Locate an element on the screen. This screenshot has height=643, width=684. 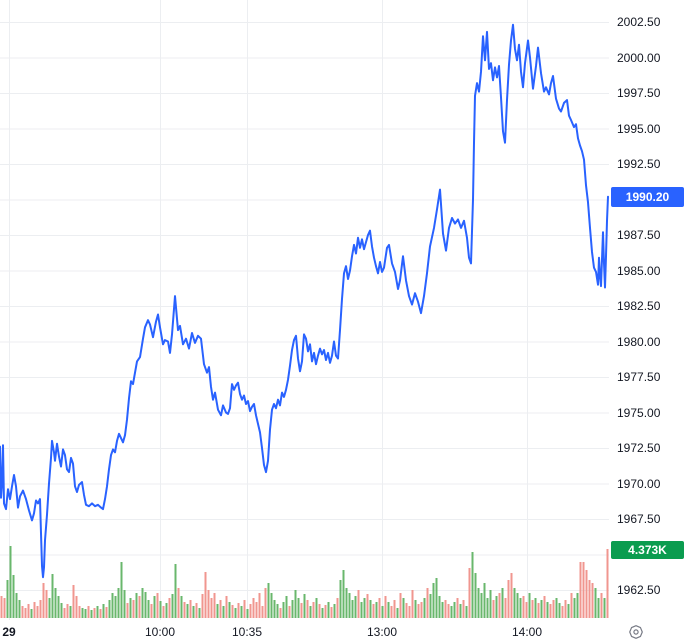
last-volume-badge: 4.373K is located at coordinates (647, 550).